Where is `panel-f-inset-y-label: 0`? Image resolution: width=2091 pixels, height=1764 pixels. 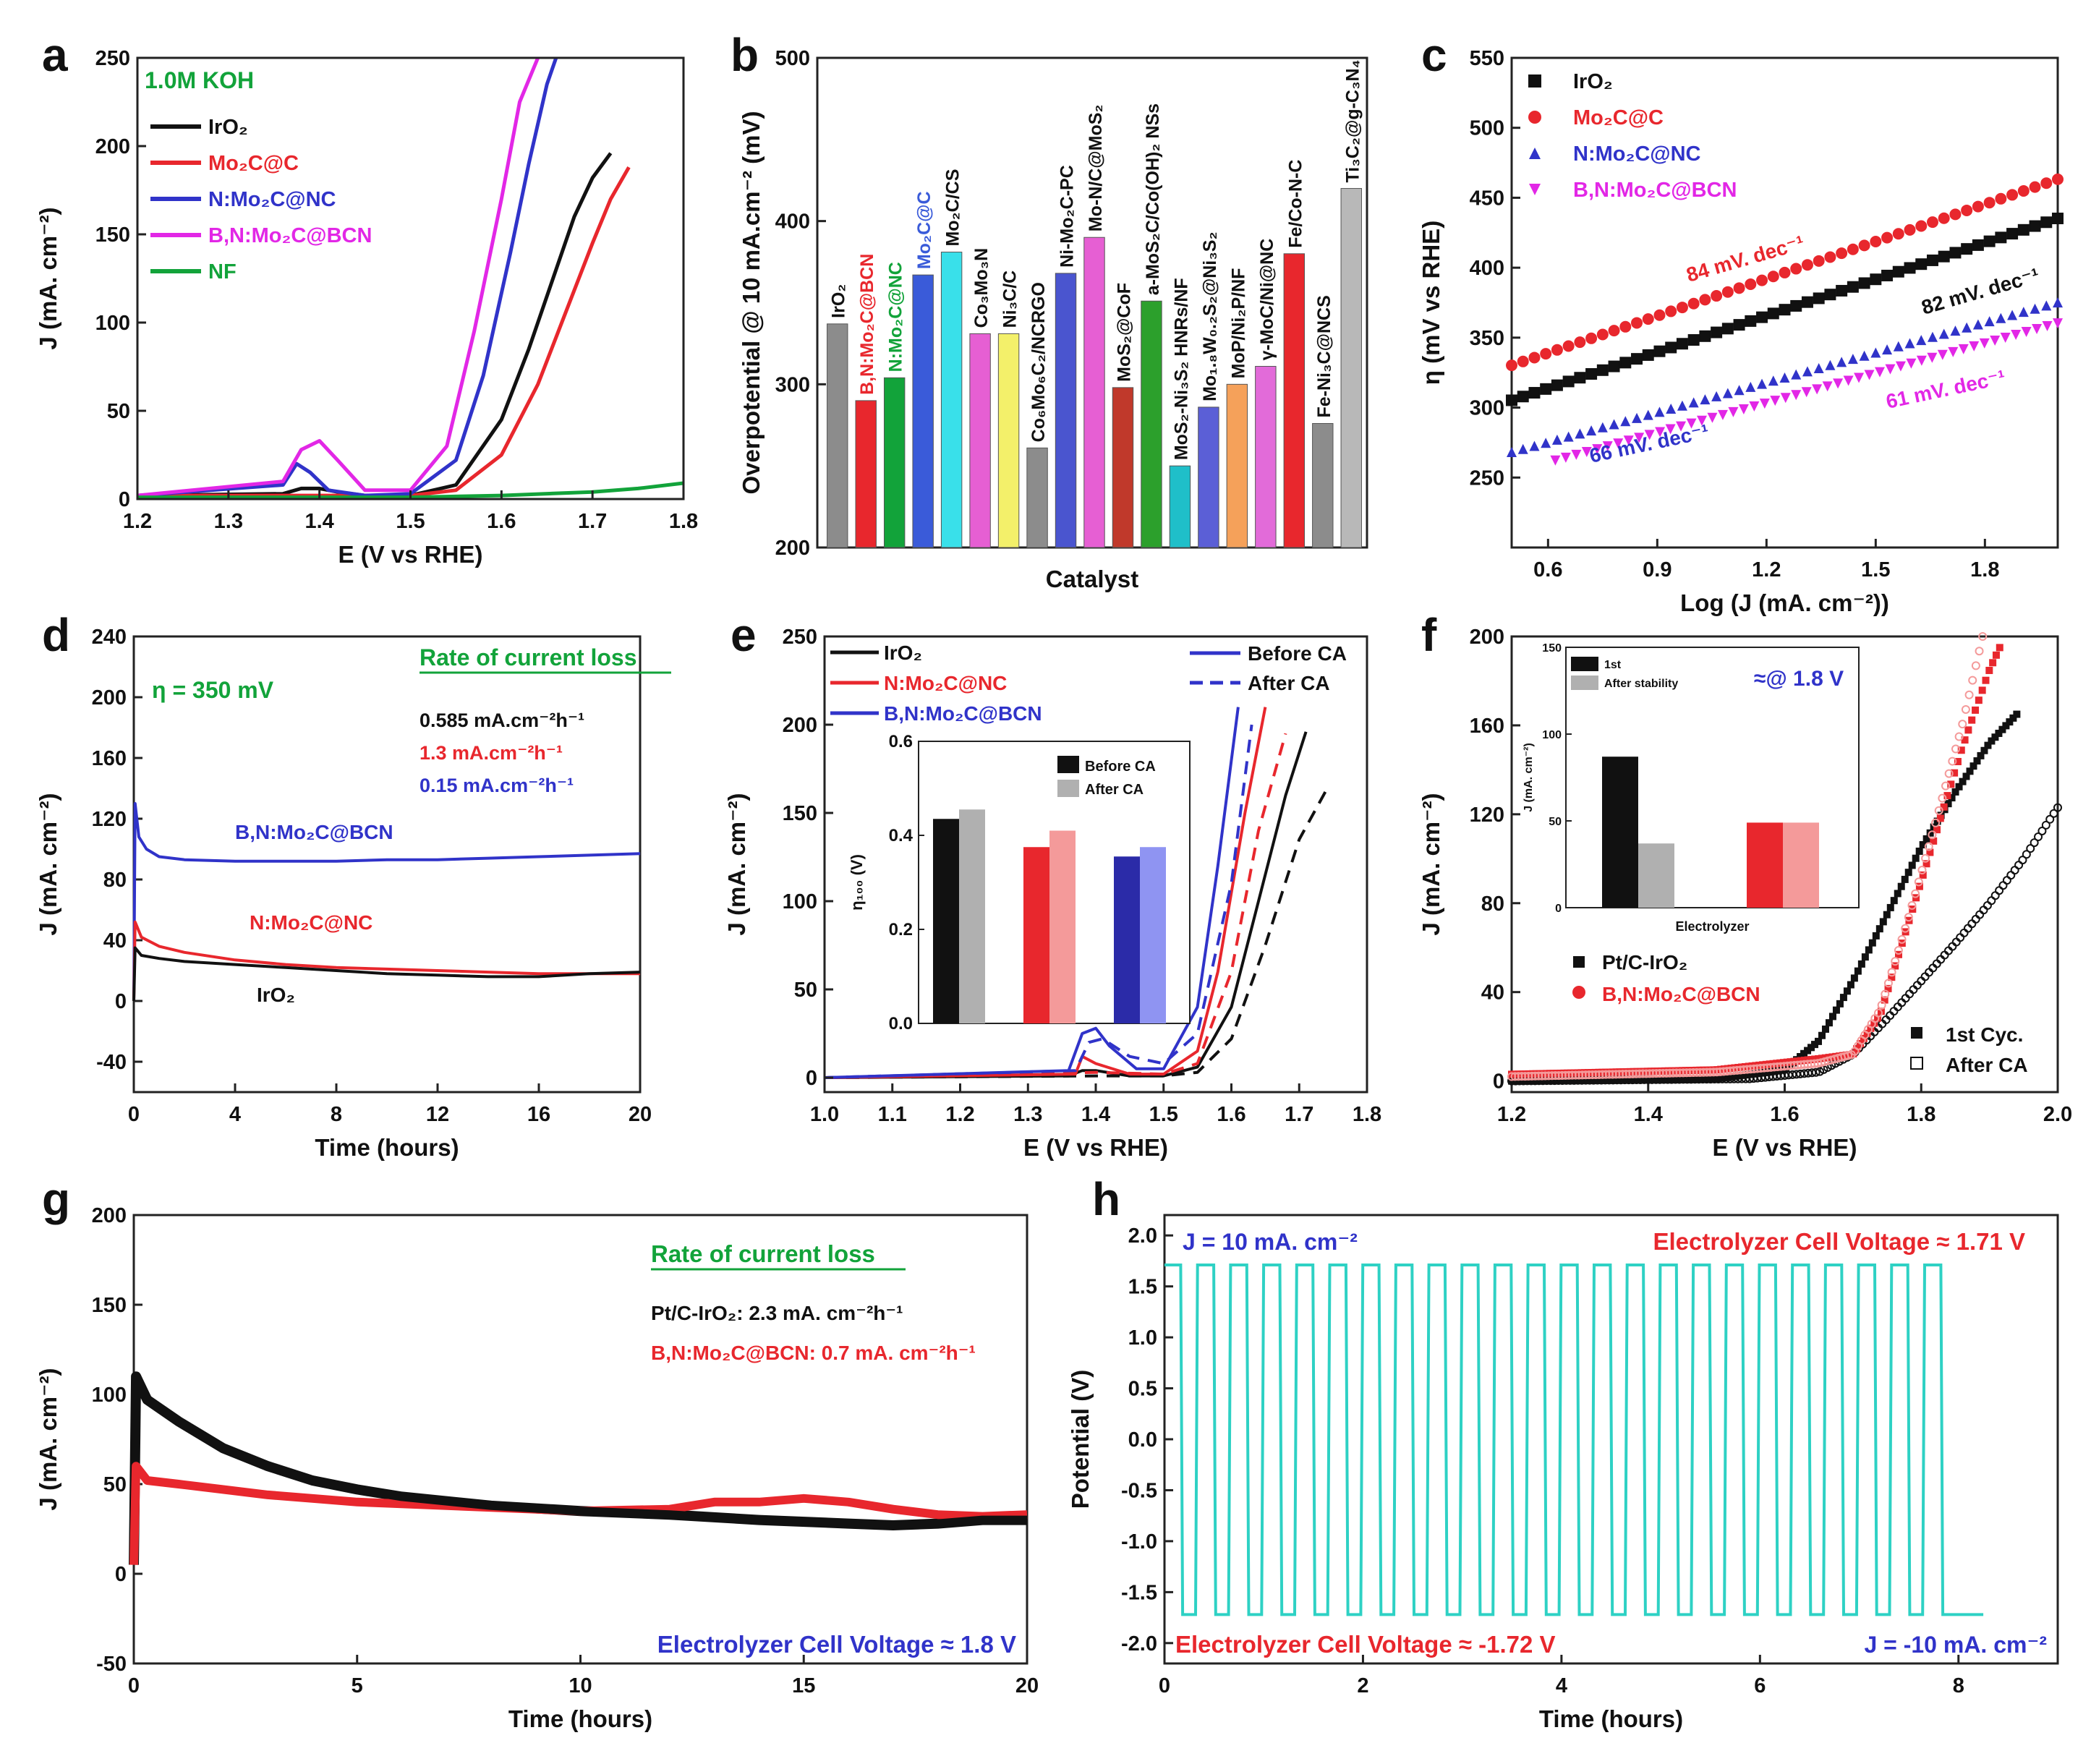
panel-f-inset-y-label: 0 is located at coordinates (1558, 909).